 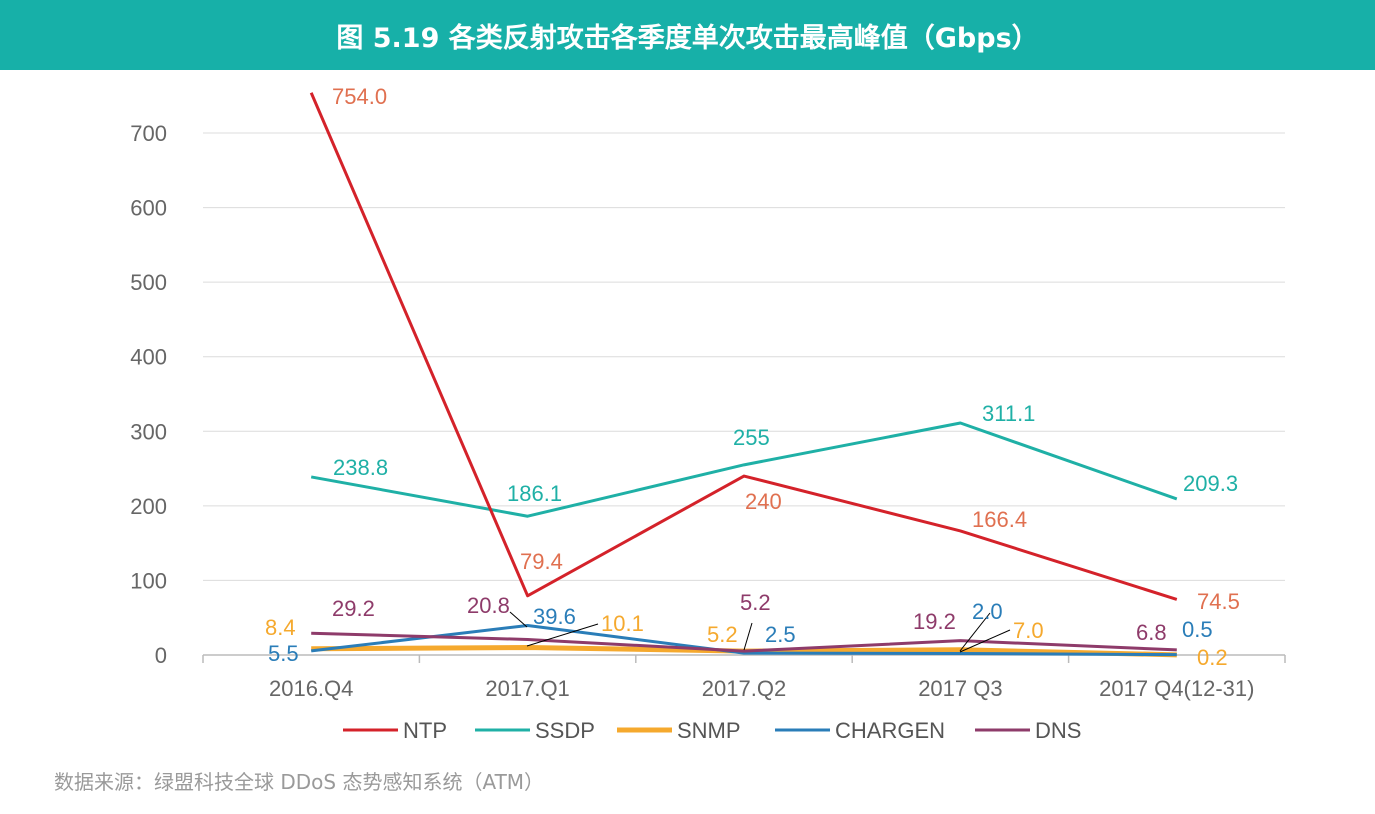 I want to click on data-label-ssdp: 209.3, so click(x=1210, y=483).